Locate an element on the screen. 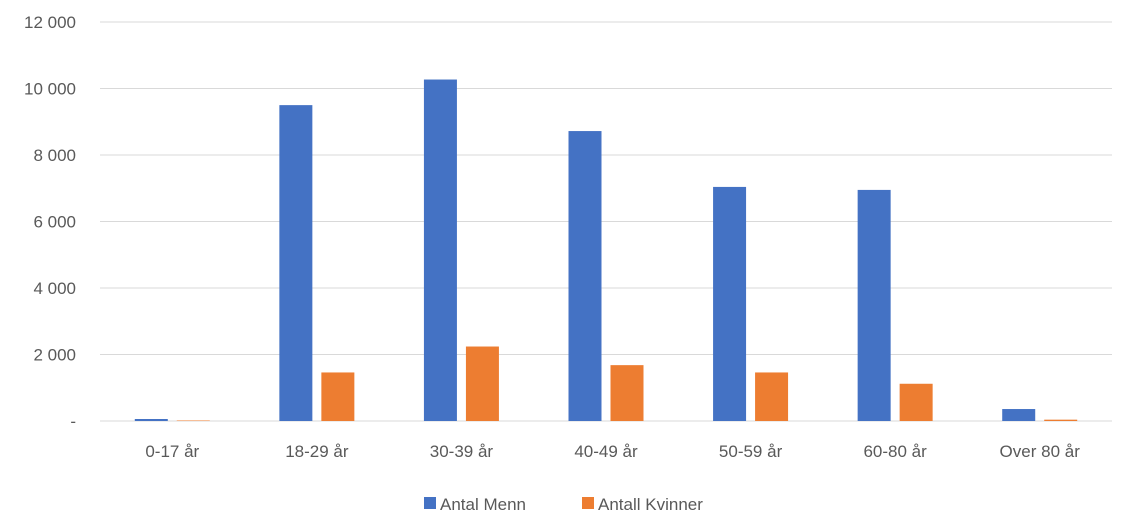 The image size is (1127, 514). y-tick-label: 10 000 is located at coordinates (50, 89).